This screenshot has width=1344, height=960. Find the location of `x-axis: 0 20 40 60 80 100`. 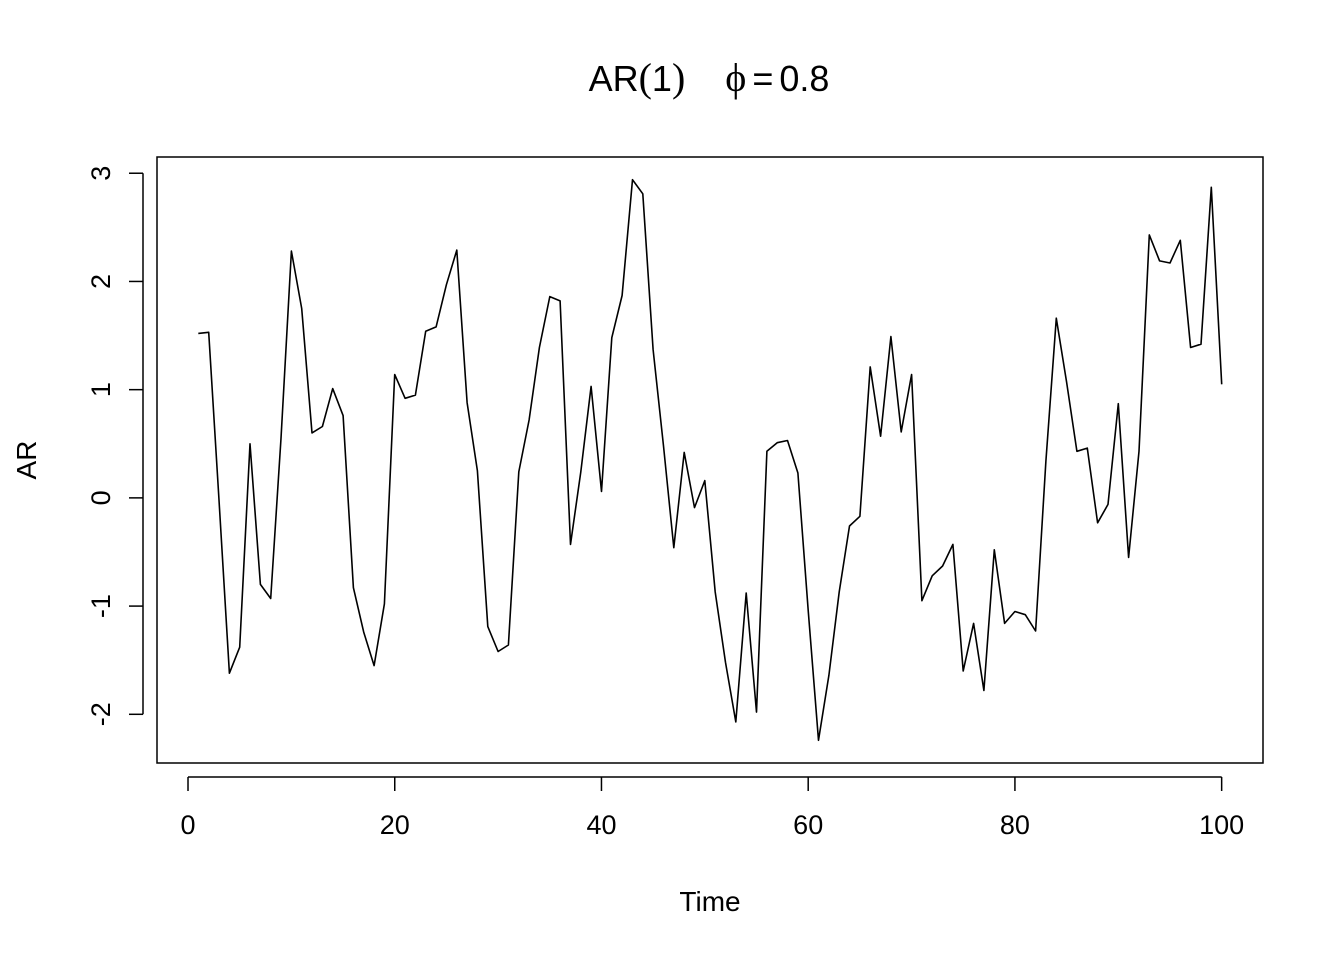

x-axis: 0 20 40 60 80 100 is located at coordinates (712, 808).